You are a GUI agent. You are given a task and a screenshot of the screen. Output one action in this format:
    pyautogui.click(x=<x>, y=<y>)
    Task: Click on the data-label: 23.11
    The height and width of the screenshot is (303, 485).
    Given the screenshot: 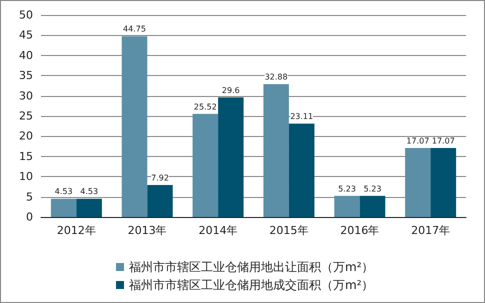 What is the action you would take?
    pyautogui.click(x=302, y=117)
    